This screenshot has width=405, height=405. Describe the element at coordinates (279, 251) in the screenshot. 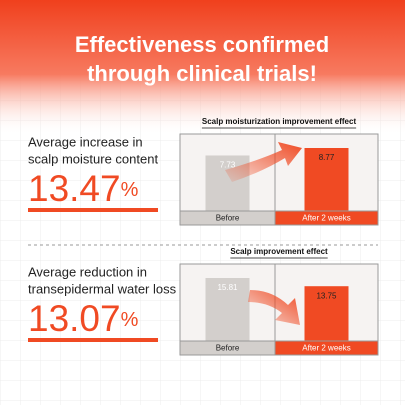

I see `chart-title: Scalp improvement effect` at that location.